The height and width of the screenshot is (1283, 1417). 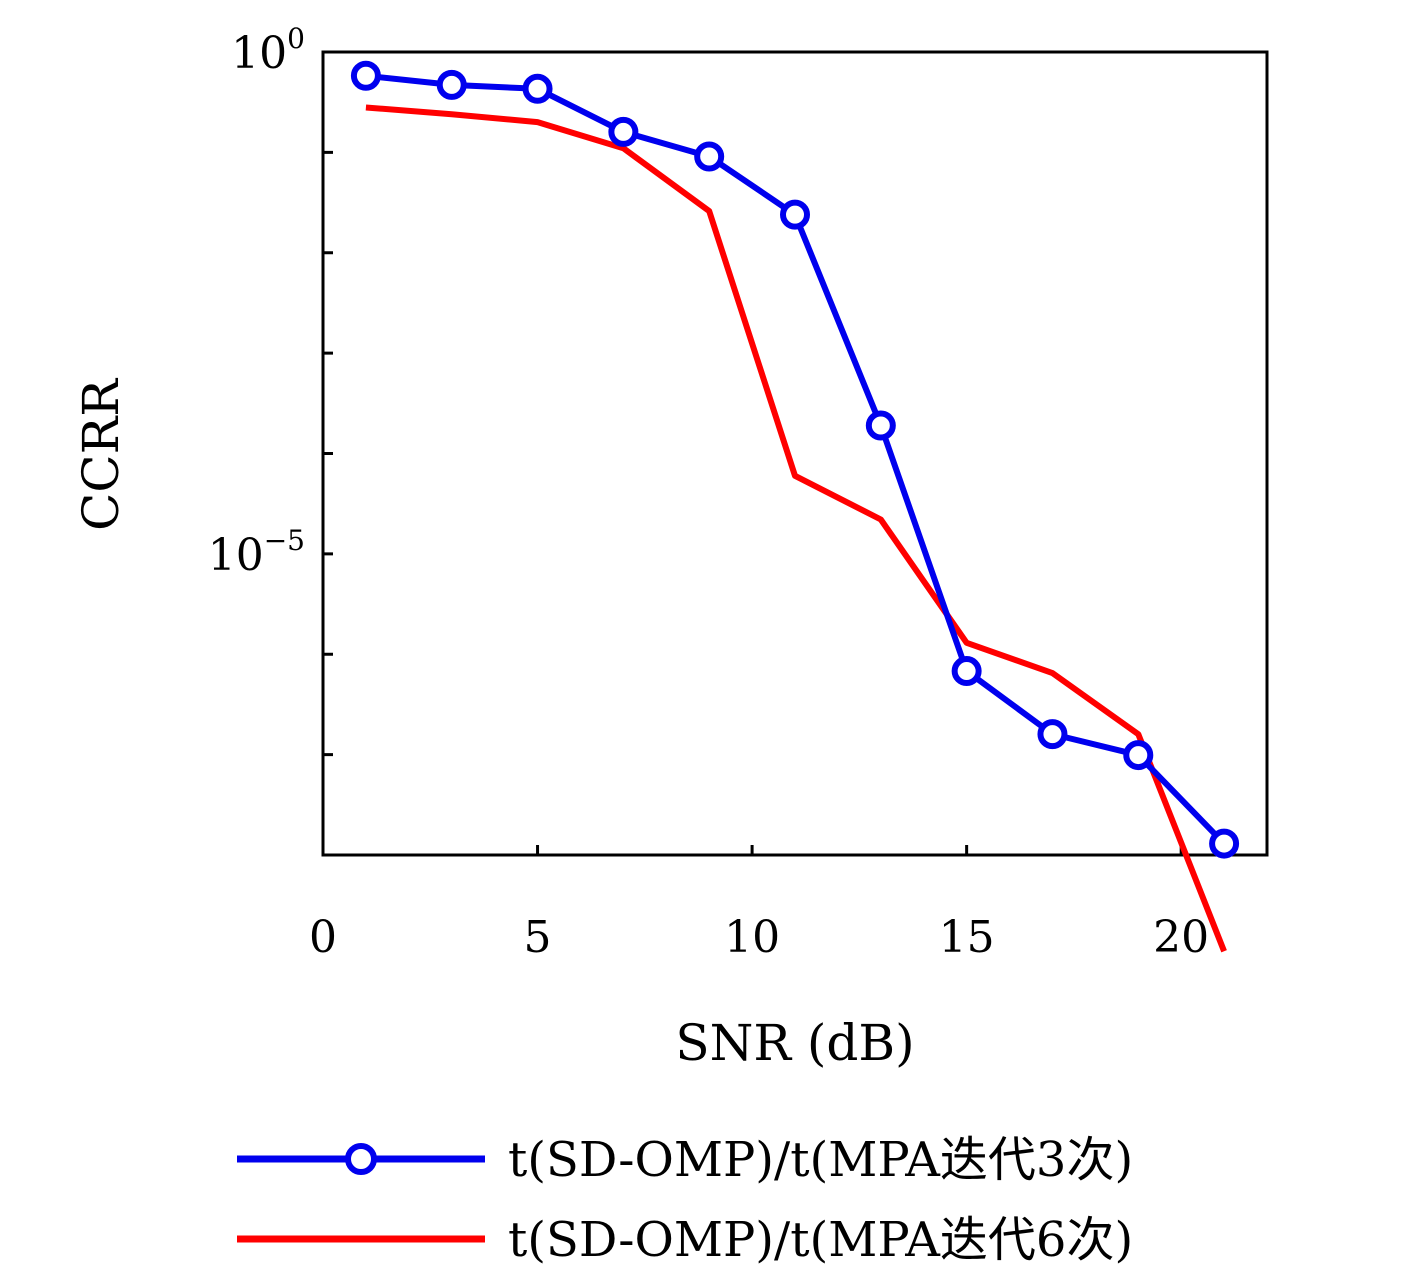 I want to click on x-tick-label: 20, so click(x=1181, y=937).